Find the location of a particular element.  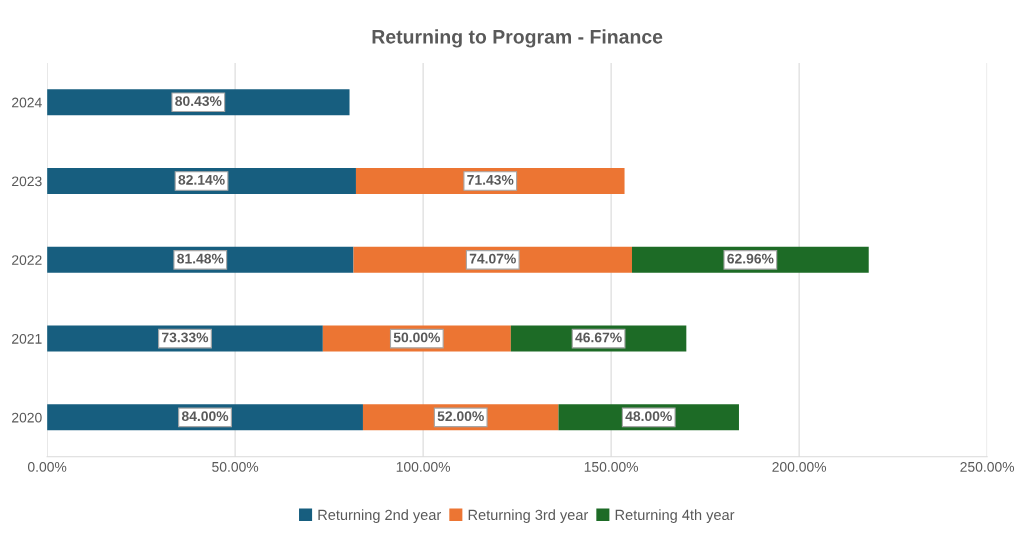

data-label: 81.48% is located at coordinates (200, 258).